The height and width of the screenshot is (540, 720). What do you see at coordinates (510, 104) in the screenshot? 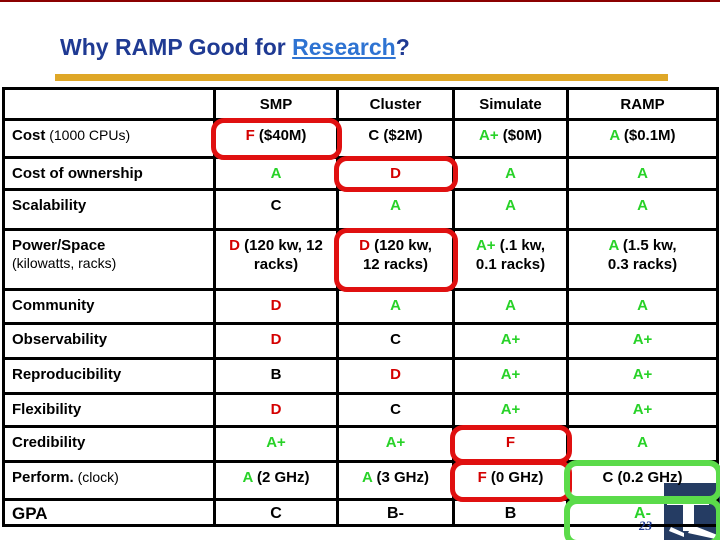
I see `column-header-simulate: Simulate` at bounding box center [510, 104].